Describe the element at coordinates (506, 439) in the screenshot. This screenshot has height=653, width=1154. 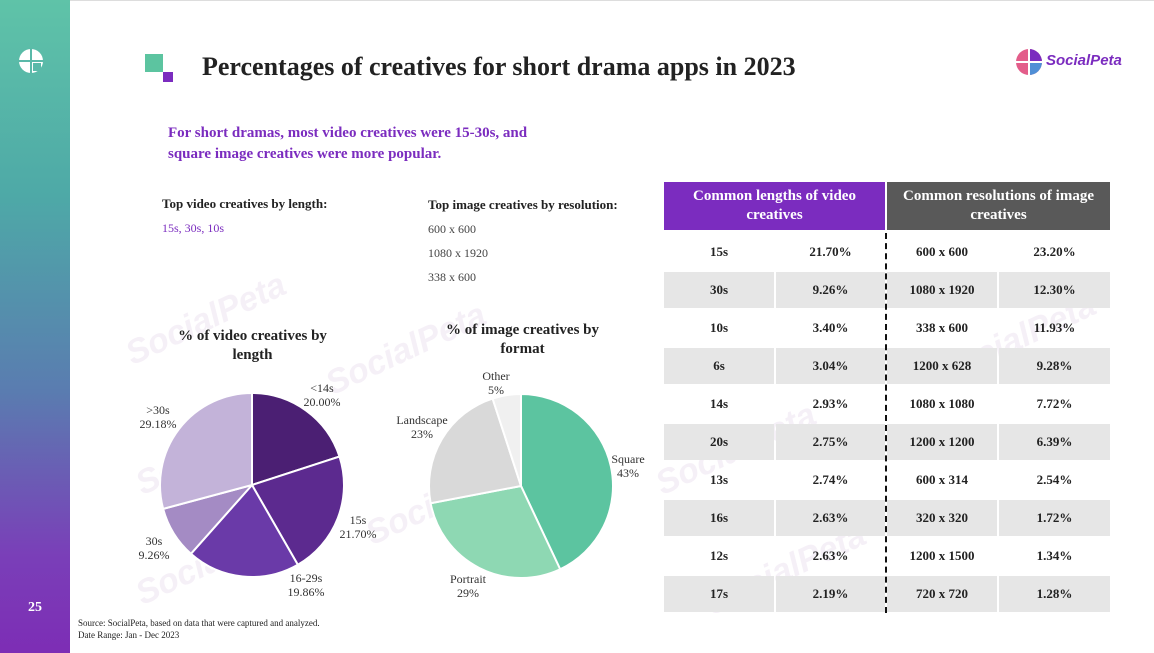
I see `pie-slice-other` at that location.